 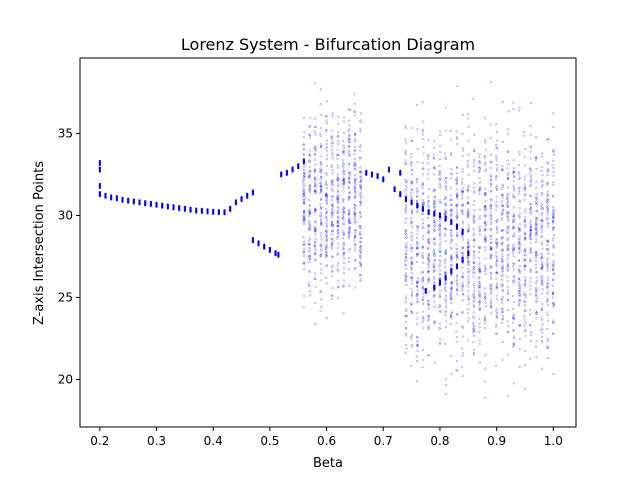 I want to click on x-tick-label: 0.4, so click(x=213, y=441).